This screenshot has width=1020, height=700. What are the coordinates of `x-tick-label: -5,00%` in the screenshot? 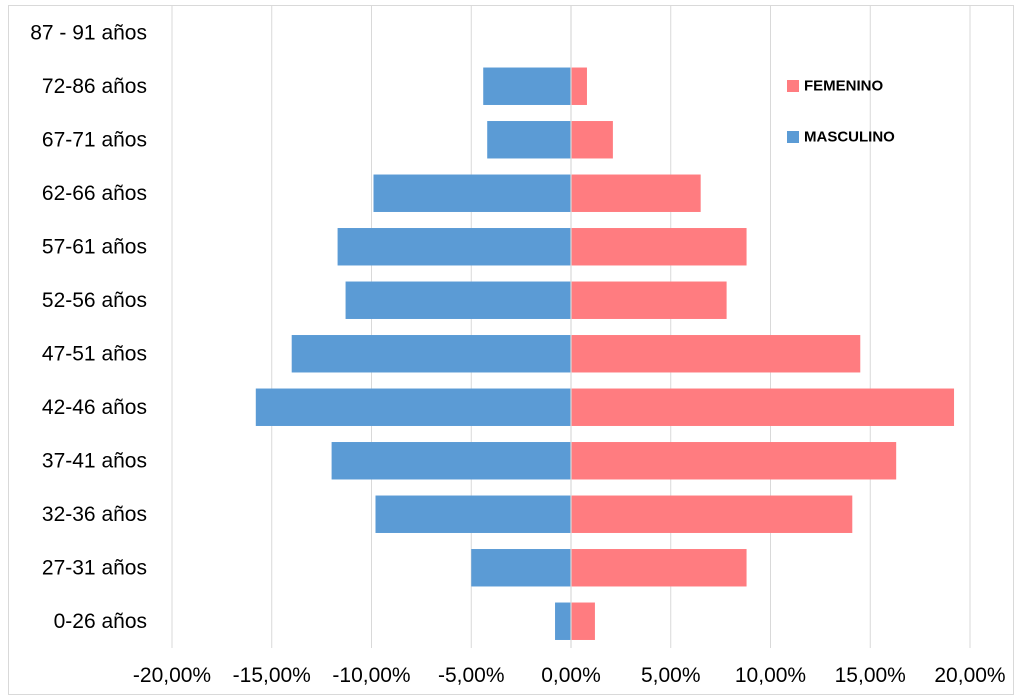 It's located at (471, 675).